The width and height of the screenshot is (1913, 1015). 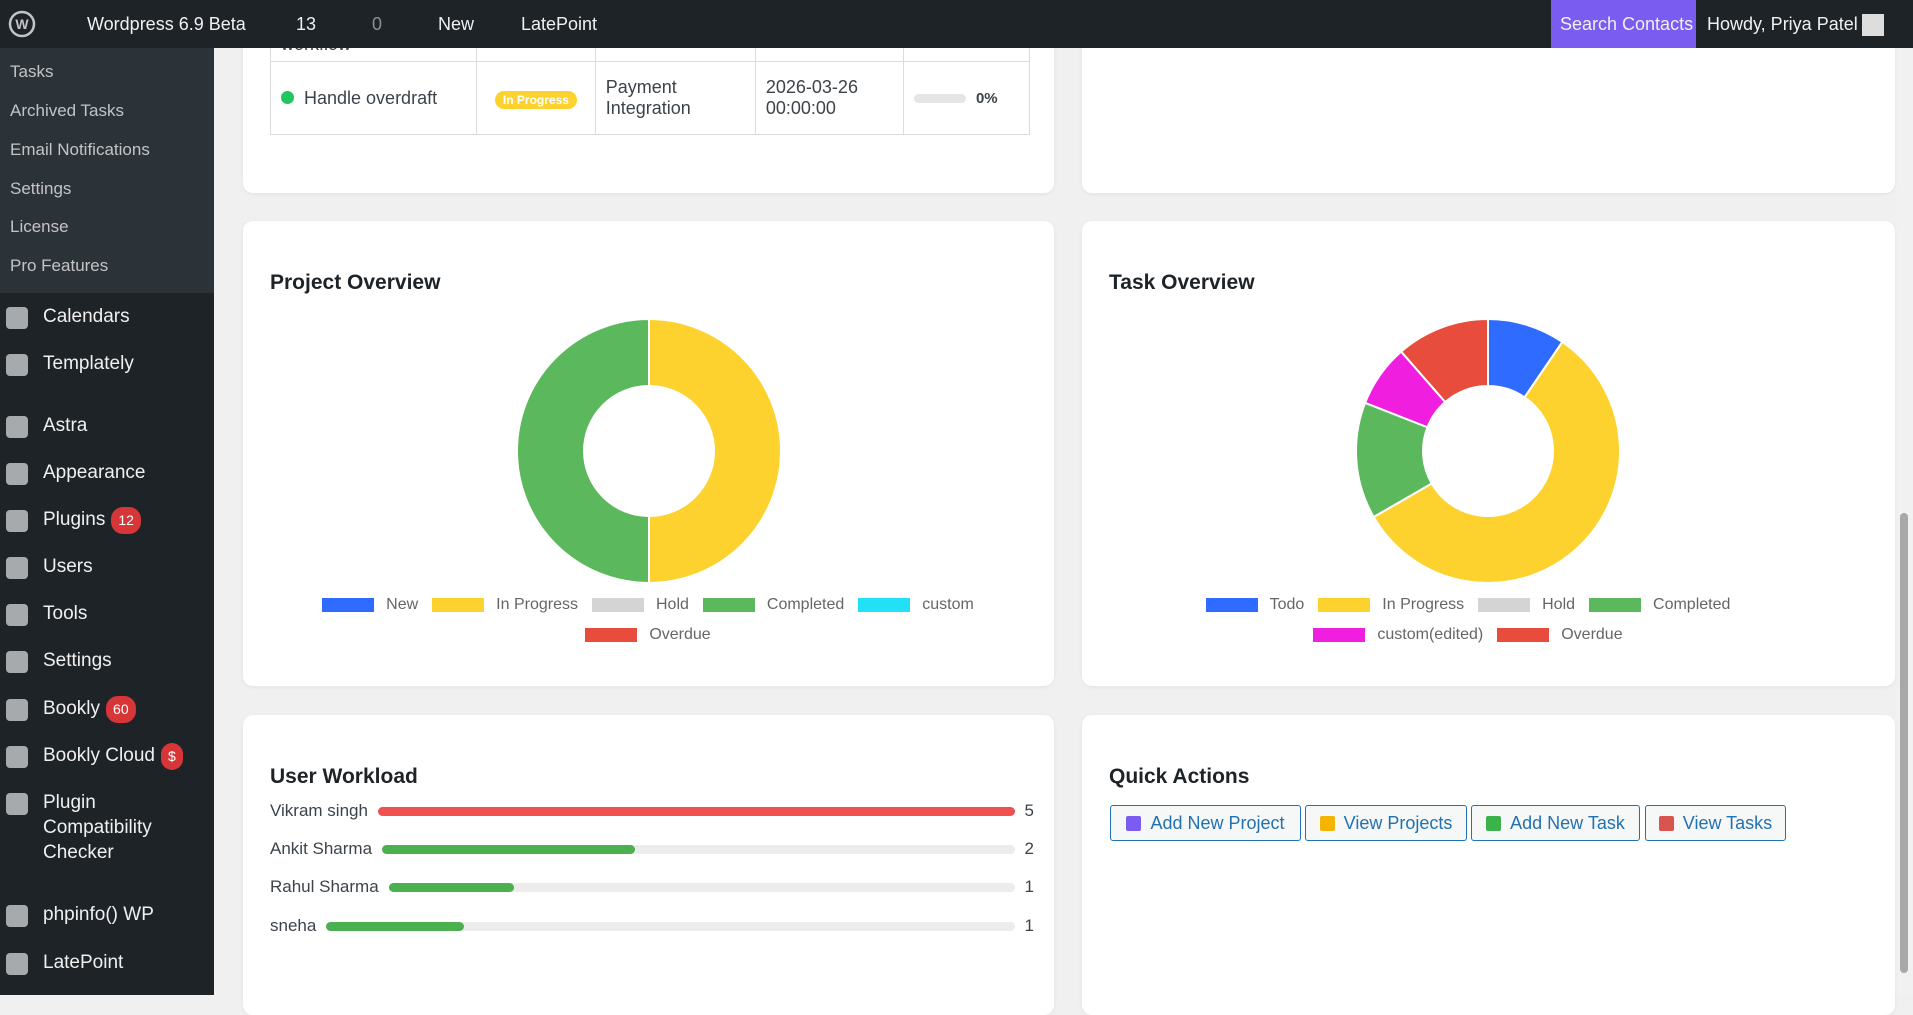 I want to click on legend-label: Overdue, so click(x=1592, y=634).